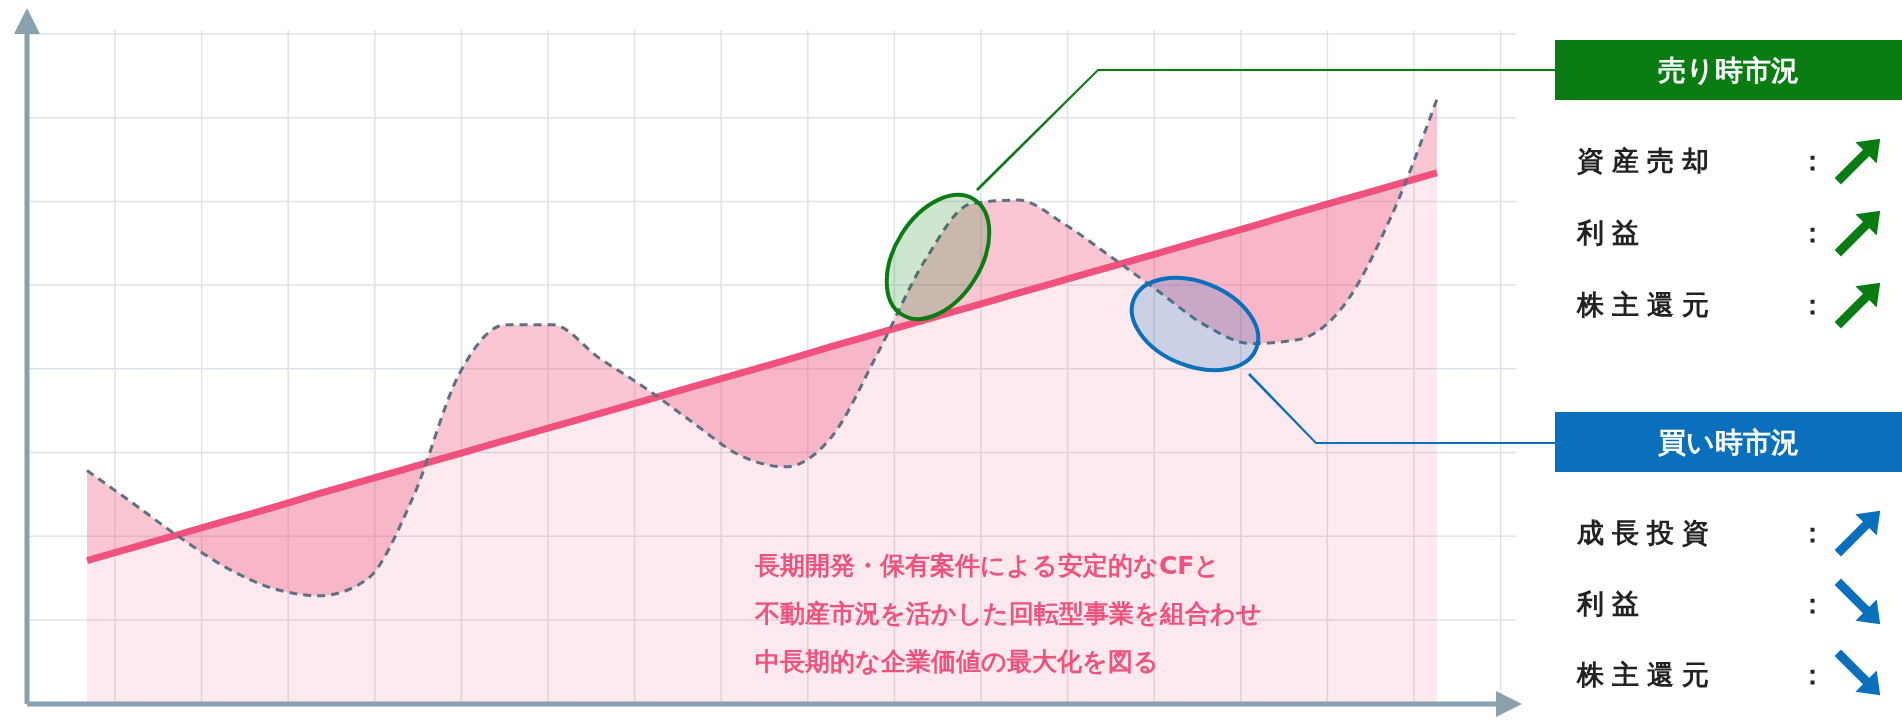  What do you see at coordinates (1008, 613) in the screenshot?
I see `annotation: 不動産市況を活かした回転型事業を組合わせ` at bounding box center [1008, 613].